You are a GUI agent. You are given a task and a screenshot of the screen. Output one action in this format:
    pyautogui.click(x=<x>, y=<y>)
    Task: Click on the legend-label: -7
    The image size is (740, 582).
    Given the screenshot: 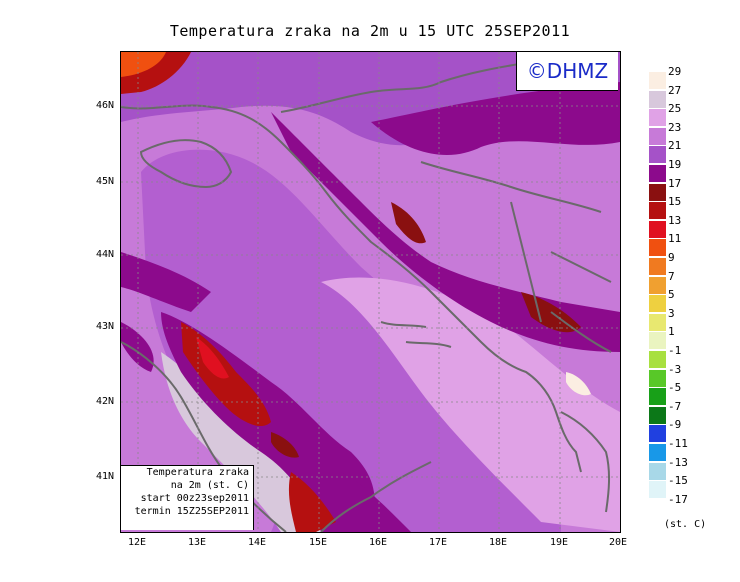 What is the action you would take?
    pyautogui.click(x=675, y=406)
    